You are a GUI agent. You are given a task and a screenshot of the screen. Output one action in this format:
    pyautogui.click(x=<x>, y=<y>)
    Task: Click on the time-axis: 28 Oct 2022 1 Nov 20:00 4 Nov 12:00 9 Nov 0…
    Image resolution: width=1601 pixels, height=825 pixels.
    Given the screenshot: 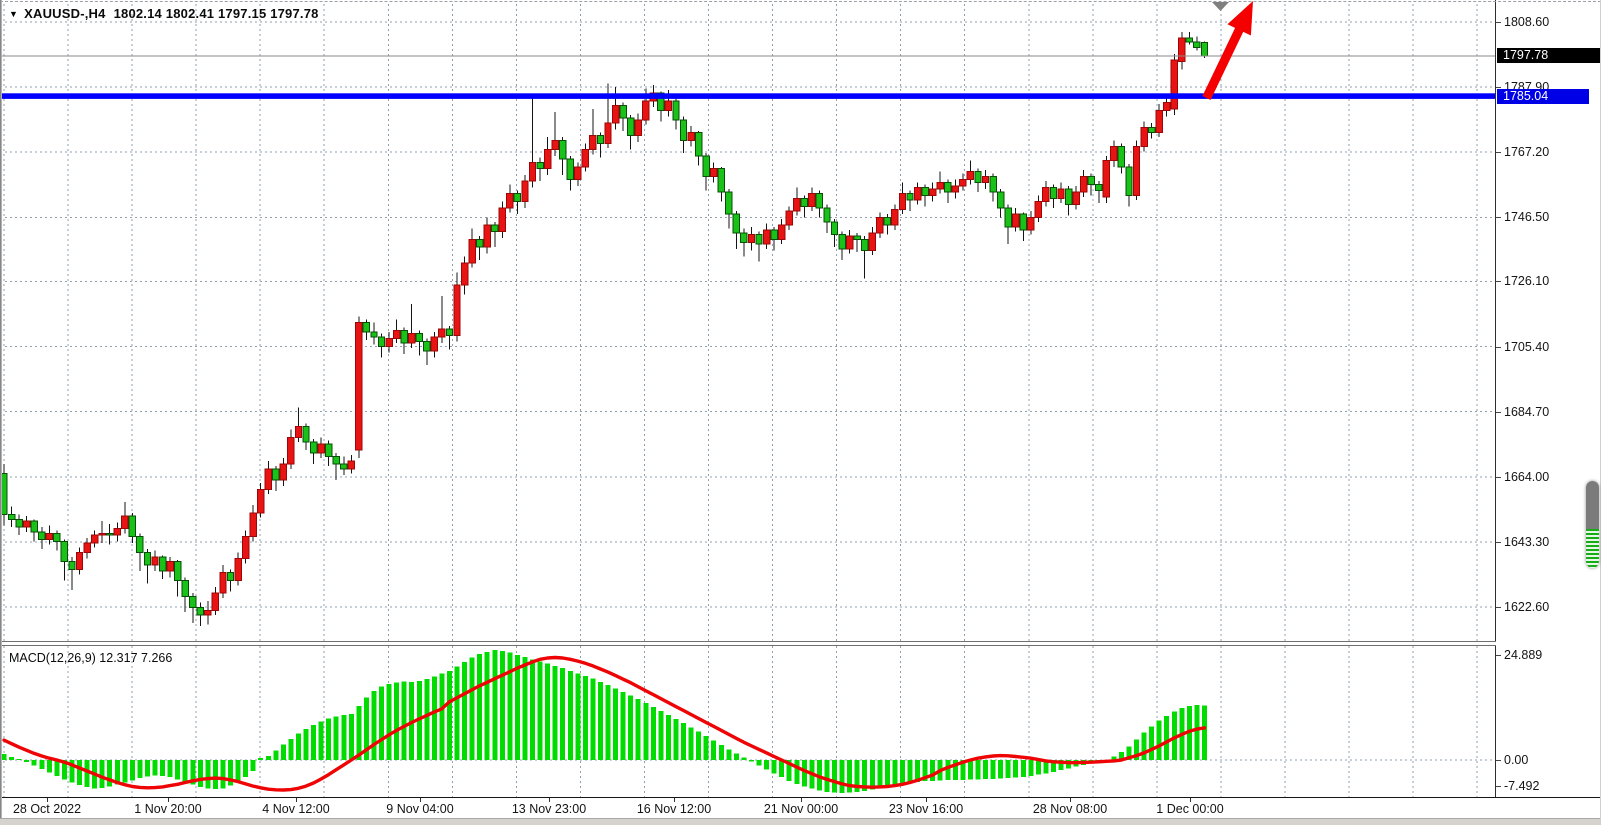 What is the action you would take?
    pyautogui.click(x=800, y=808)
    